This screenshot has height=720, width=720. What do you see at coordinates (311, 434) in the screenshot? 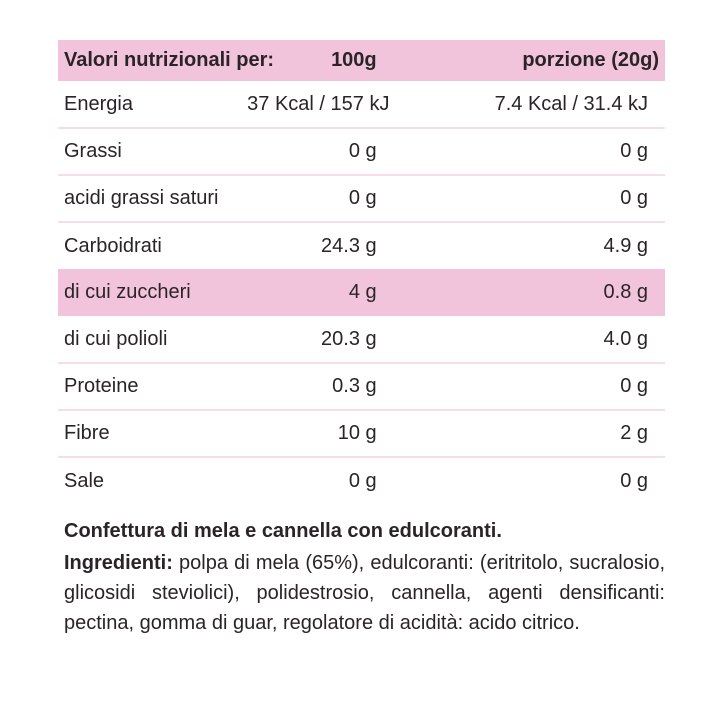
I see `value-100g: 10 g` at bounding box center [311, 434].